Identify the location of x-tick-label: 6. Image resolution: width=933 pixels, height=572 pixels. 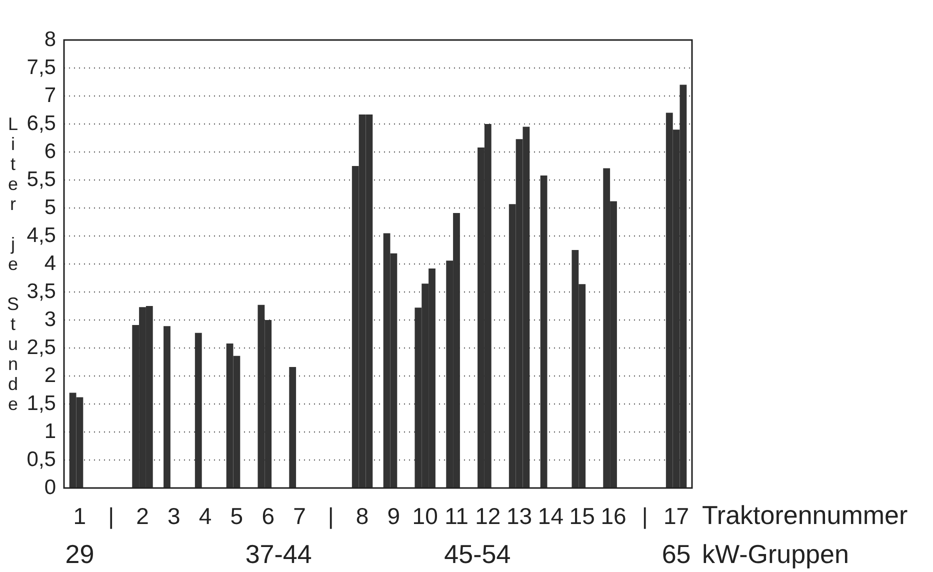
(268, 516).